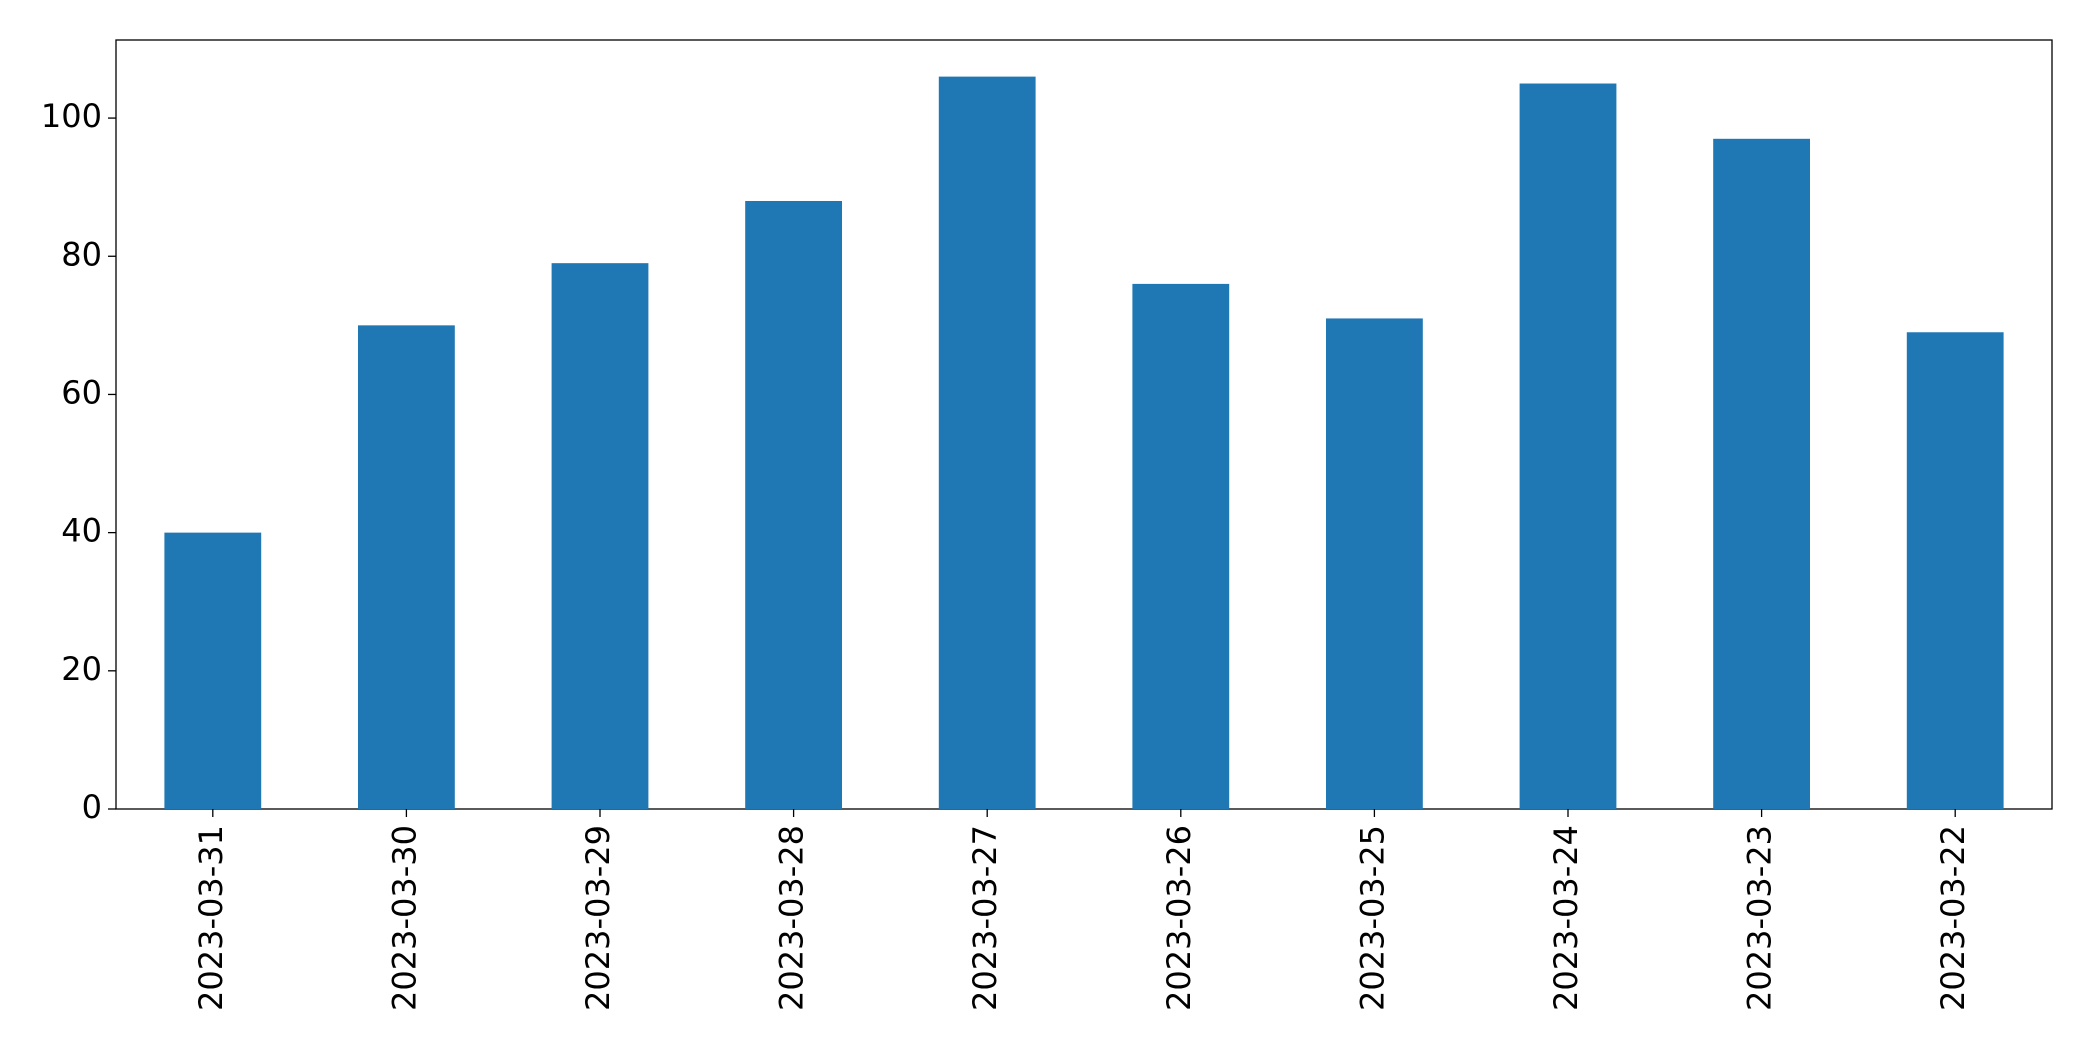 Image resolution: width=2093 pixels, height=1061 pixels. I want to click on x-tick-label: 2023-03-29, so click(598, 918).